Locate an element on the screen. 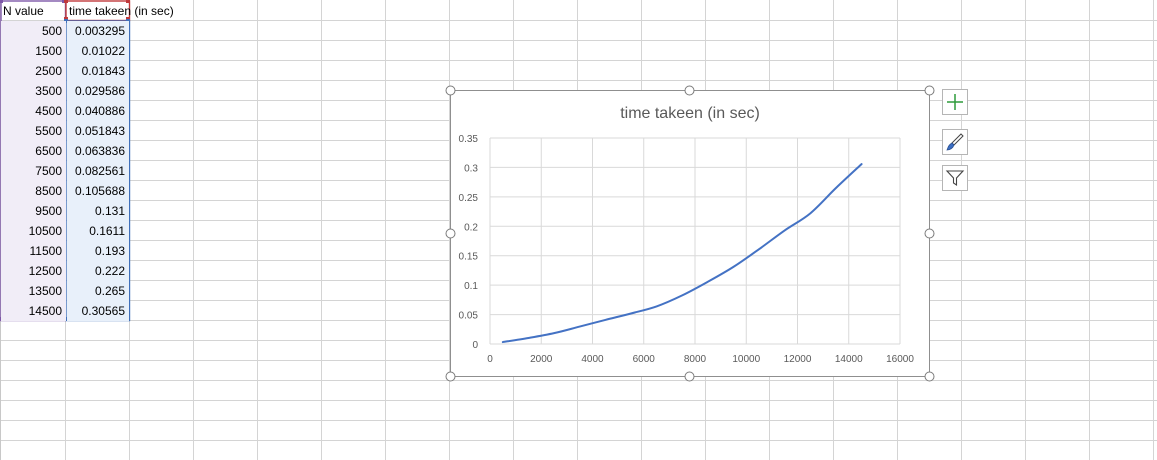 Image resolution: width=1157 pixels, height=460 pixels. cell-time-taken: 0.193 is located at coordinates (98, 251).